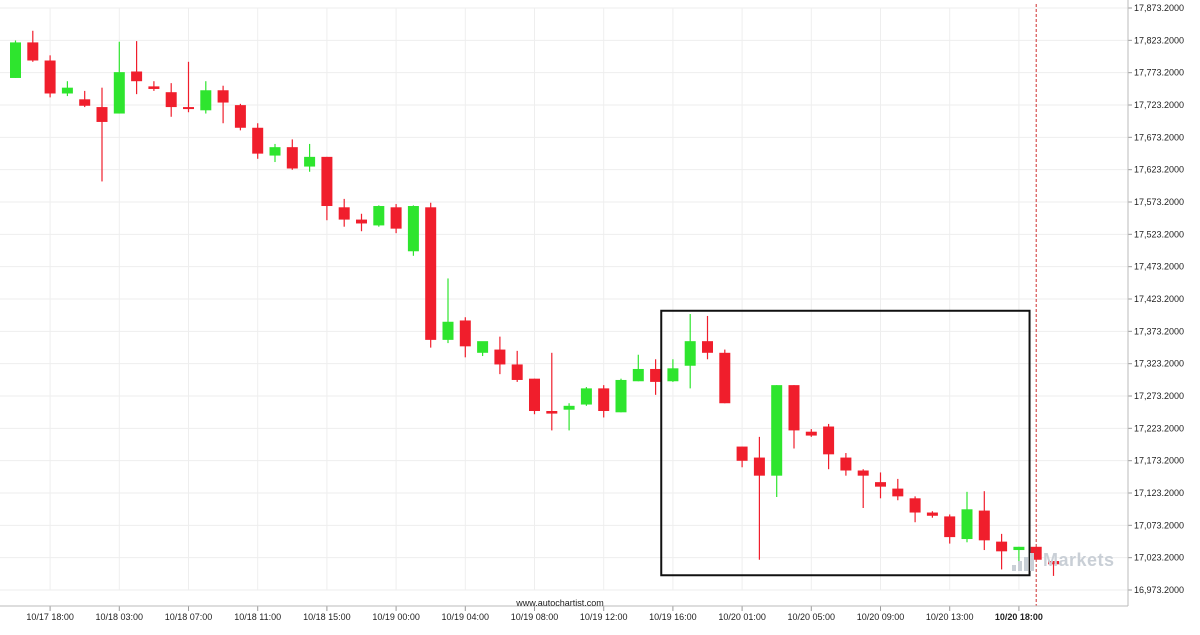 The height and width of the screenshot is (635, 1200). Describe the element at coordinates (742, 617) in the screenshot. I see `x-tick-label: 10/20 01:00` at that location.